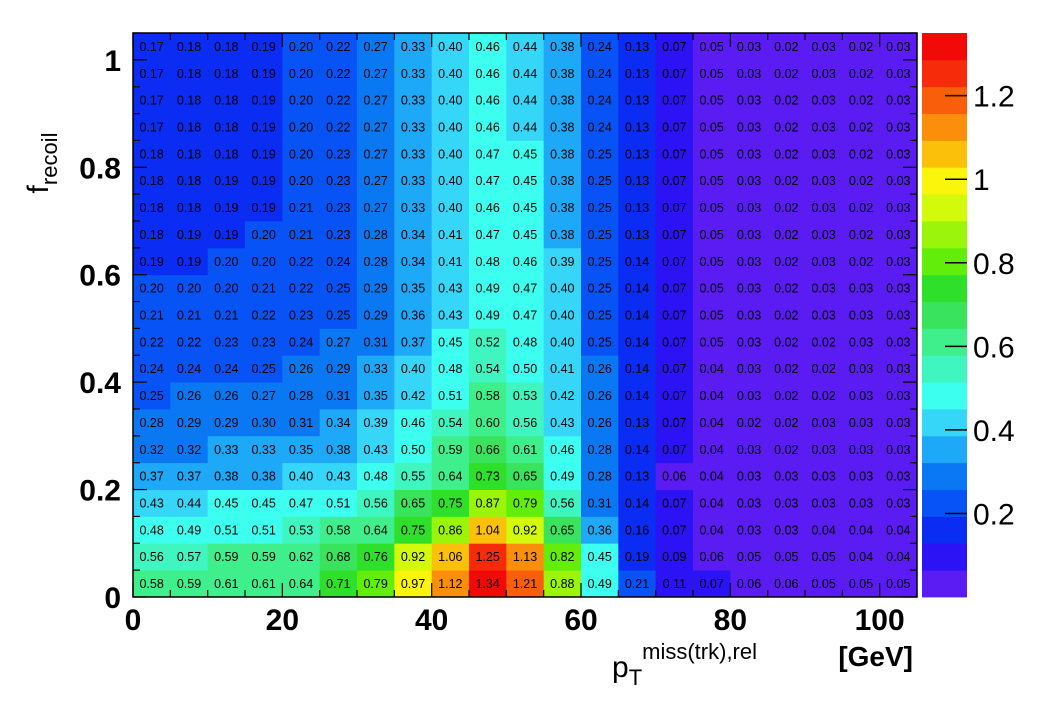 The width and height of the screenshot is (1050, 701). What do you see at coordinates (450, 128) in the screenshot?
I see `cell-value-label: 0.40` at bounding box center [450, 128].